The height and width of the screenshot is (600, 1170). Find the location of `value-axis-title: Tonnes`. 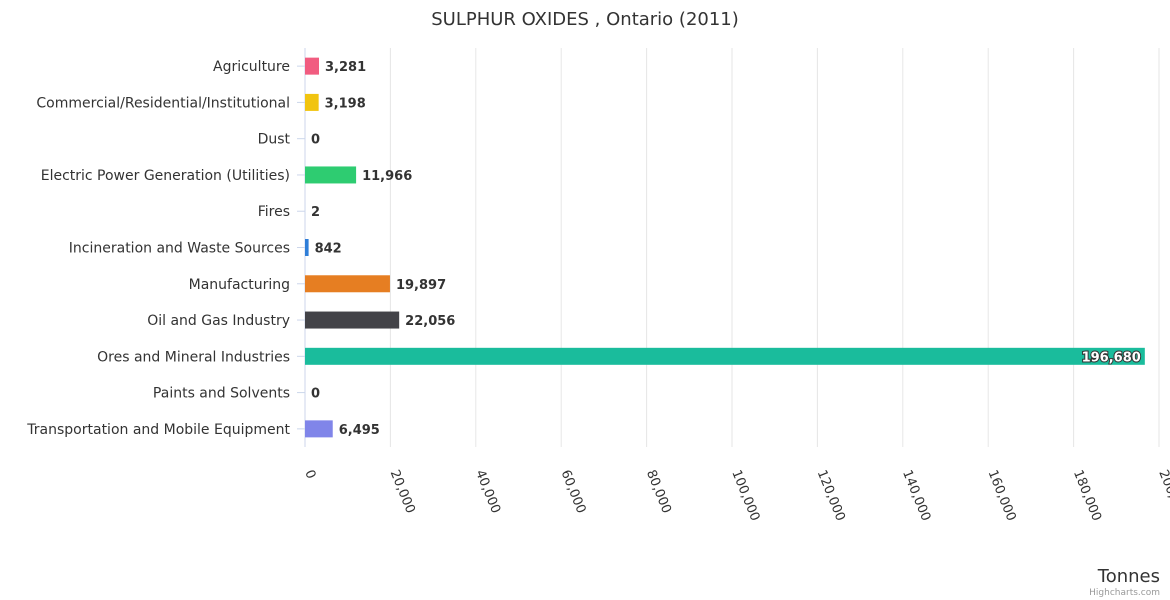

value-axis-title: Tonnes is located at coordinates (1128, 576).